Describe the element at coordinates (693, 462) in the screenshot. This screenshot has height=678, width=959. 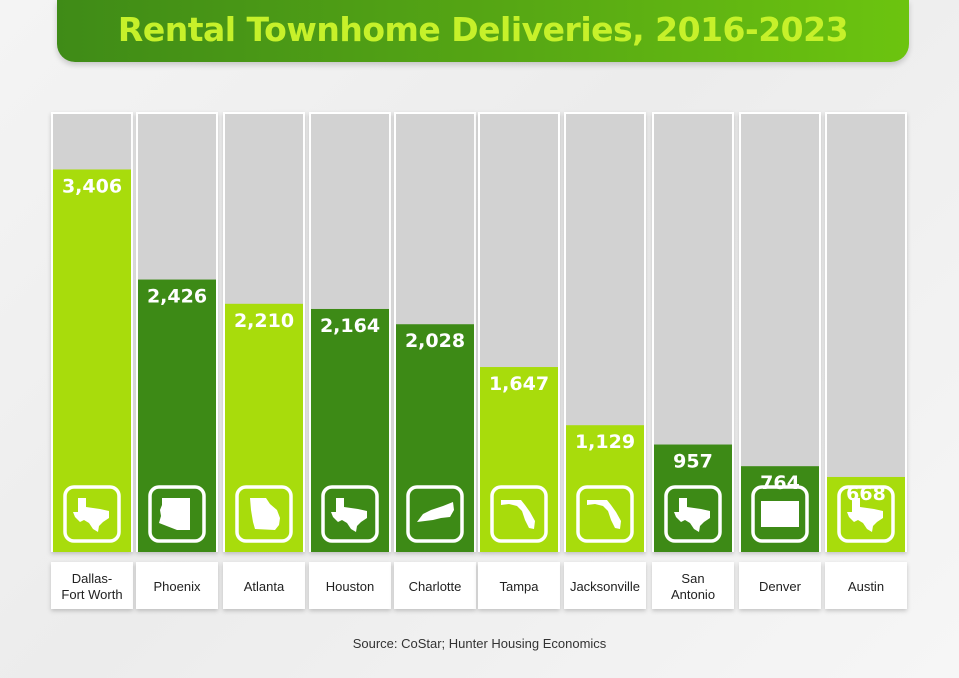
I see `value-label: 957` at that location.